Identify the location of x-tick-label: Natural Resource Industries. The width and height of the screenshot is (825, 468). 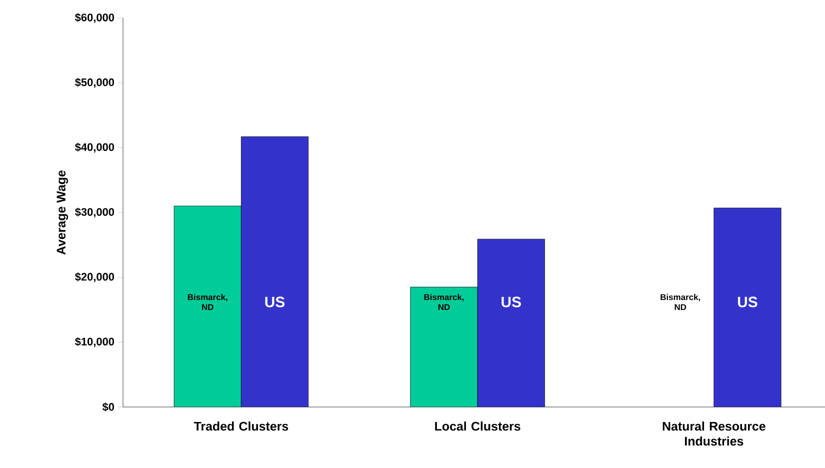
(714, 434).